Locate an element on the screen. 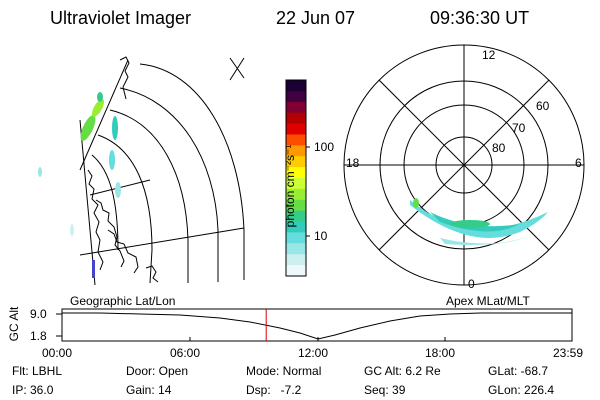 The image size is (600, 400). time-tick-0000: 00:00 is located at coordinates (57, 353).